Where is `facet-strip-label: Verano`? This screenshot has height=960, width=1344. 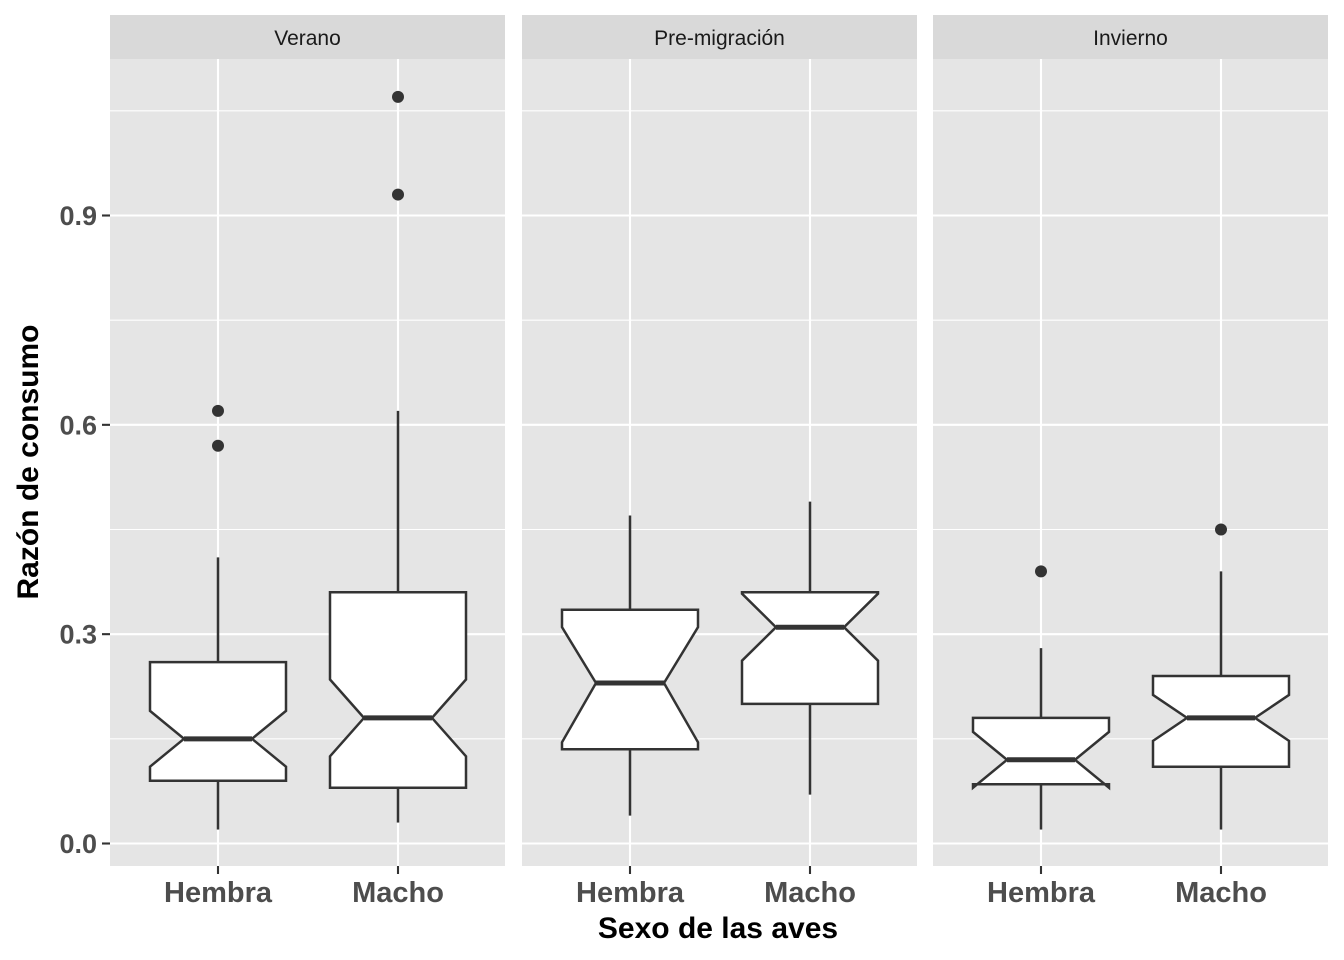
facet-strip-label: Verano is located at coordinates (307, 38).